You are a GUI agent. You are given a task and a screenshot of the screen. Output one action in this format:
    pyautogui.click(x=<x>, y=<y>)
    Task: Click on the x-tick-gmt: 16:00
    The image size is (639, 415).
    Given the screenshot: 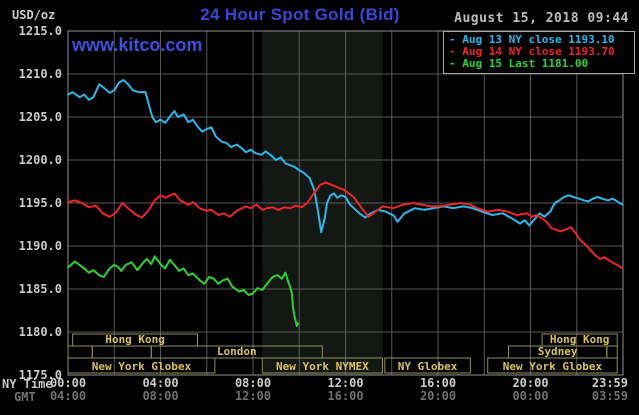 What is the action you would take?
    pyautogui.click(x=345, y=396)
    